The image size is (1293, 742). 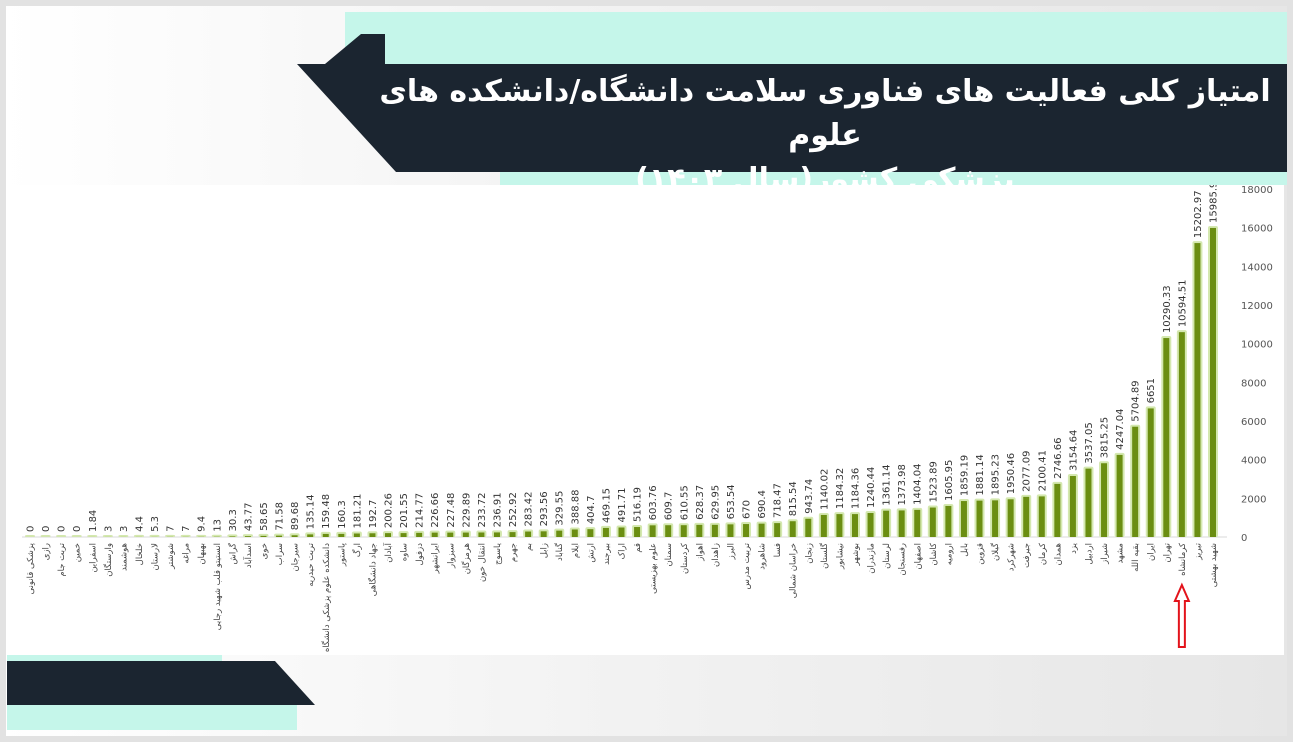 I want to click on data-label: 5704.89, so click(x=1136, y=400).